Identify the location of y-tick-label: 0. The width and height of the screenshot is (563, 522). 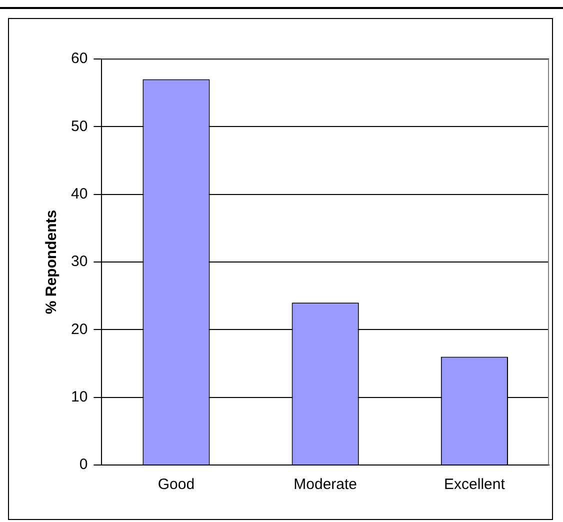
(83, 465).